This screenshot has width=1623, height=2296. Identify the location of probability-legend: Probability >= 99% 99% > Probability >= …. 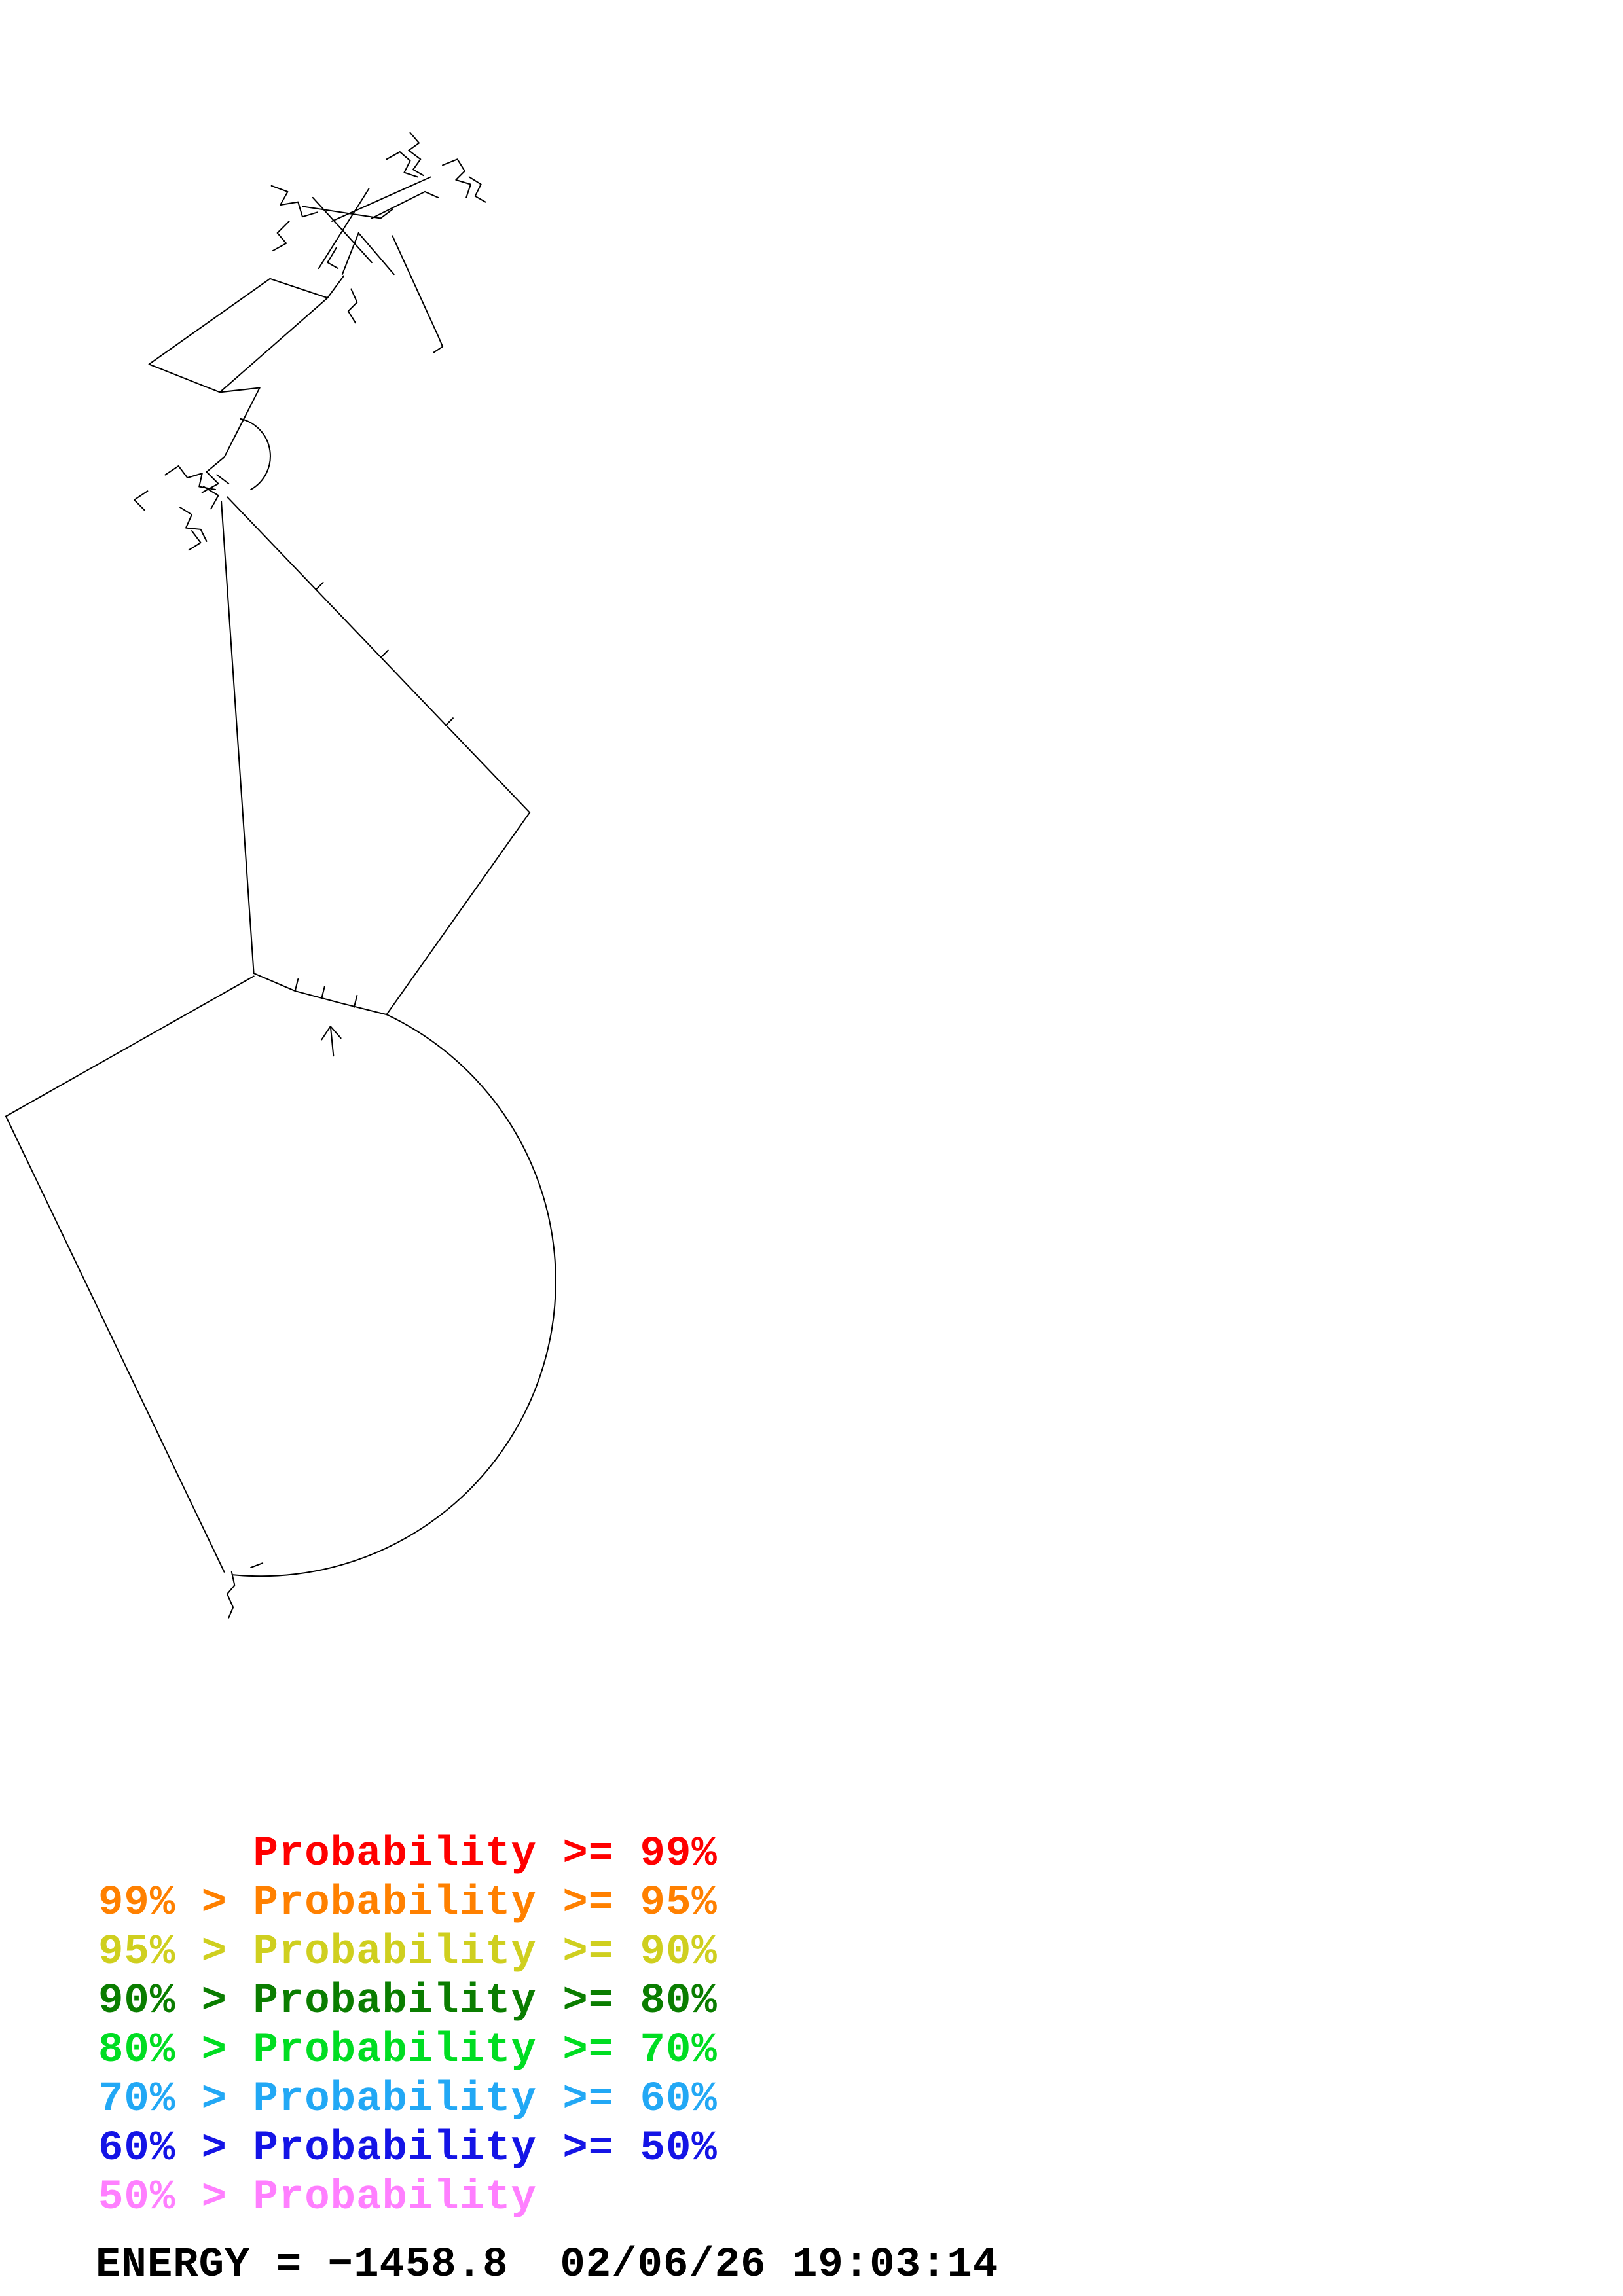
(408, 2026).